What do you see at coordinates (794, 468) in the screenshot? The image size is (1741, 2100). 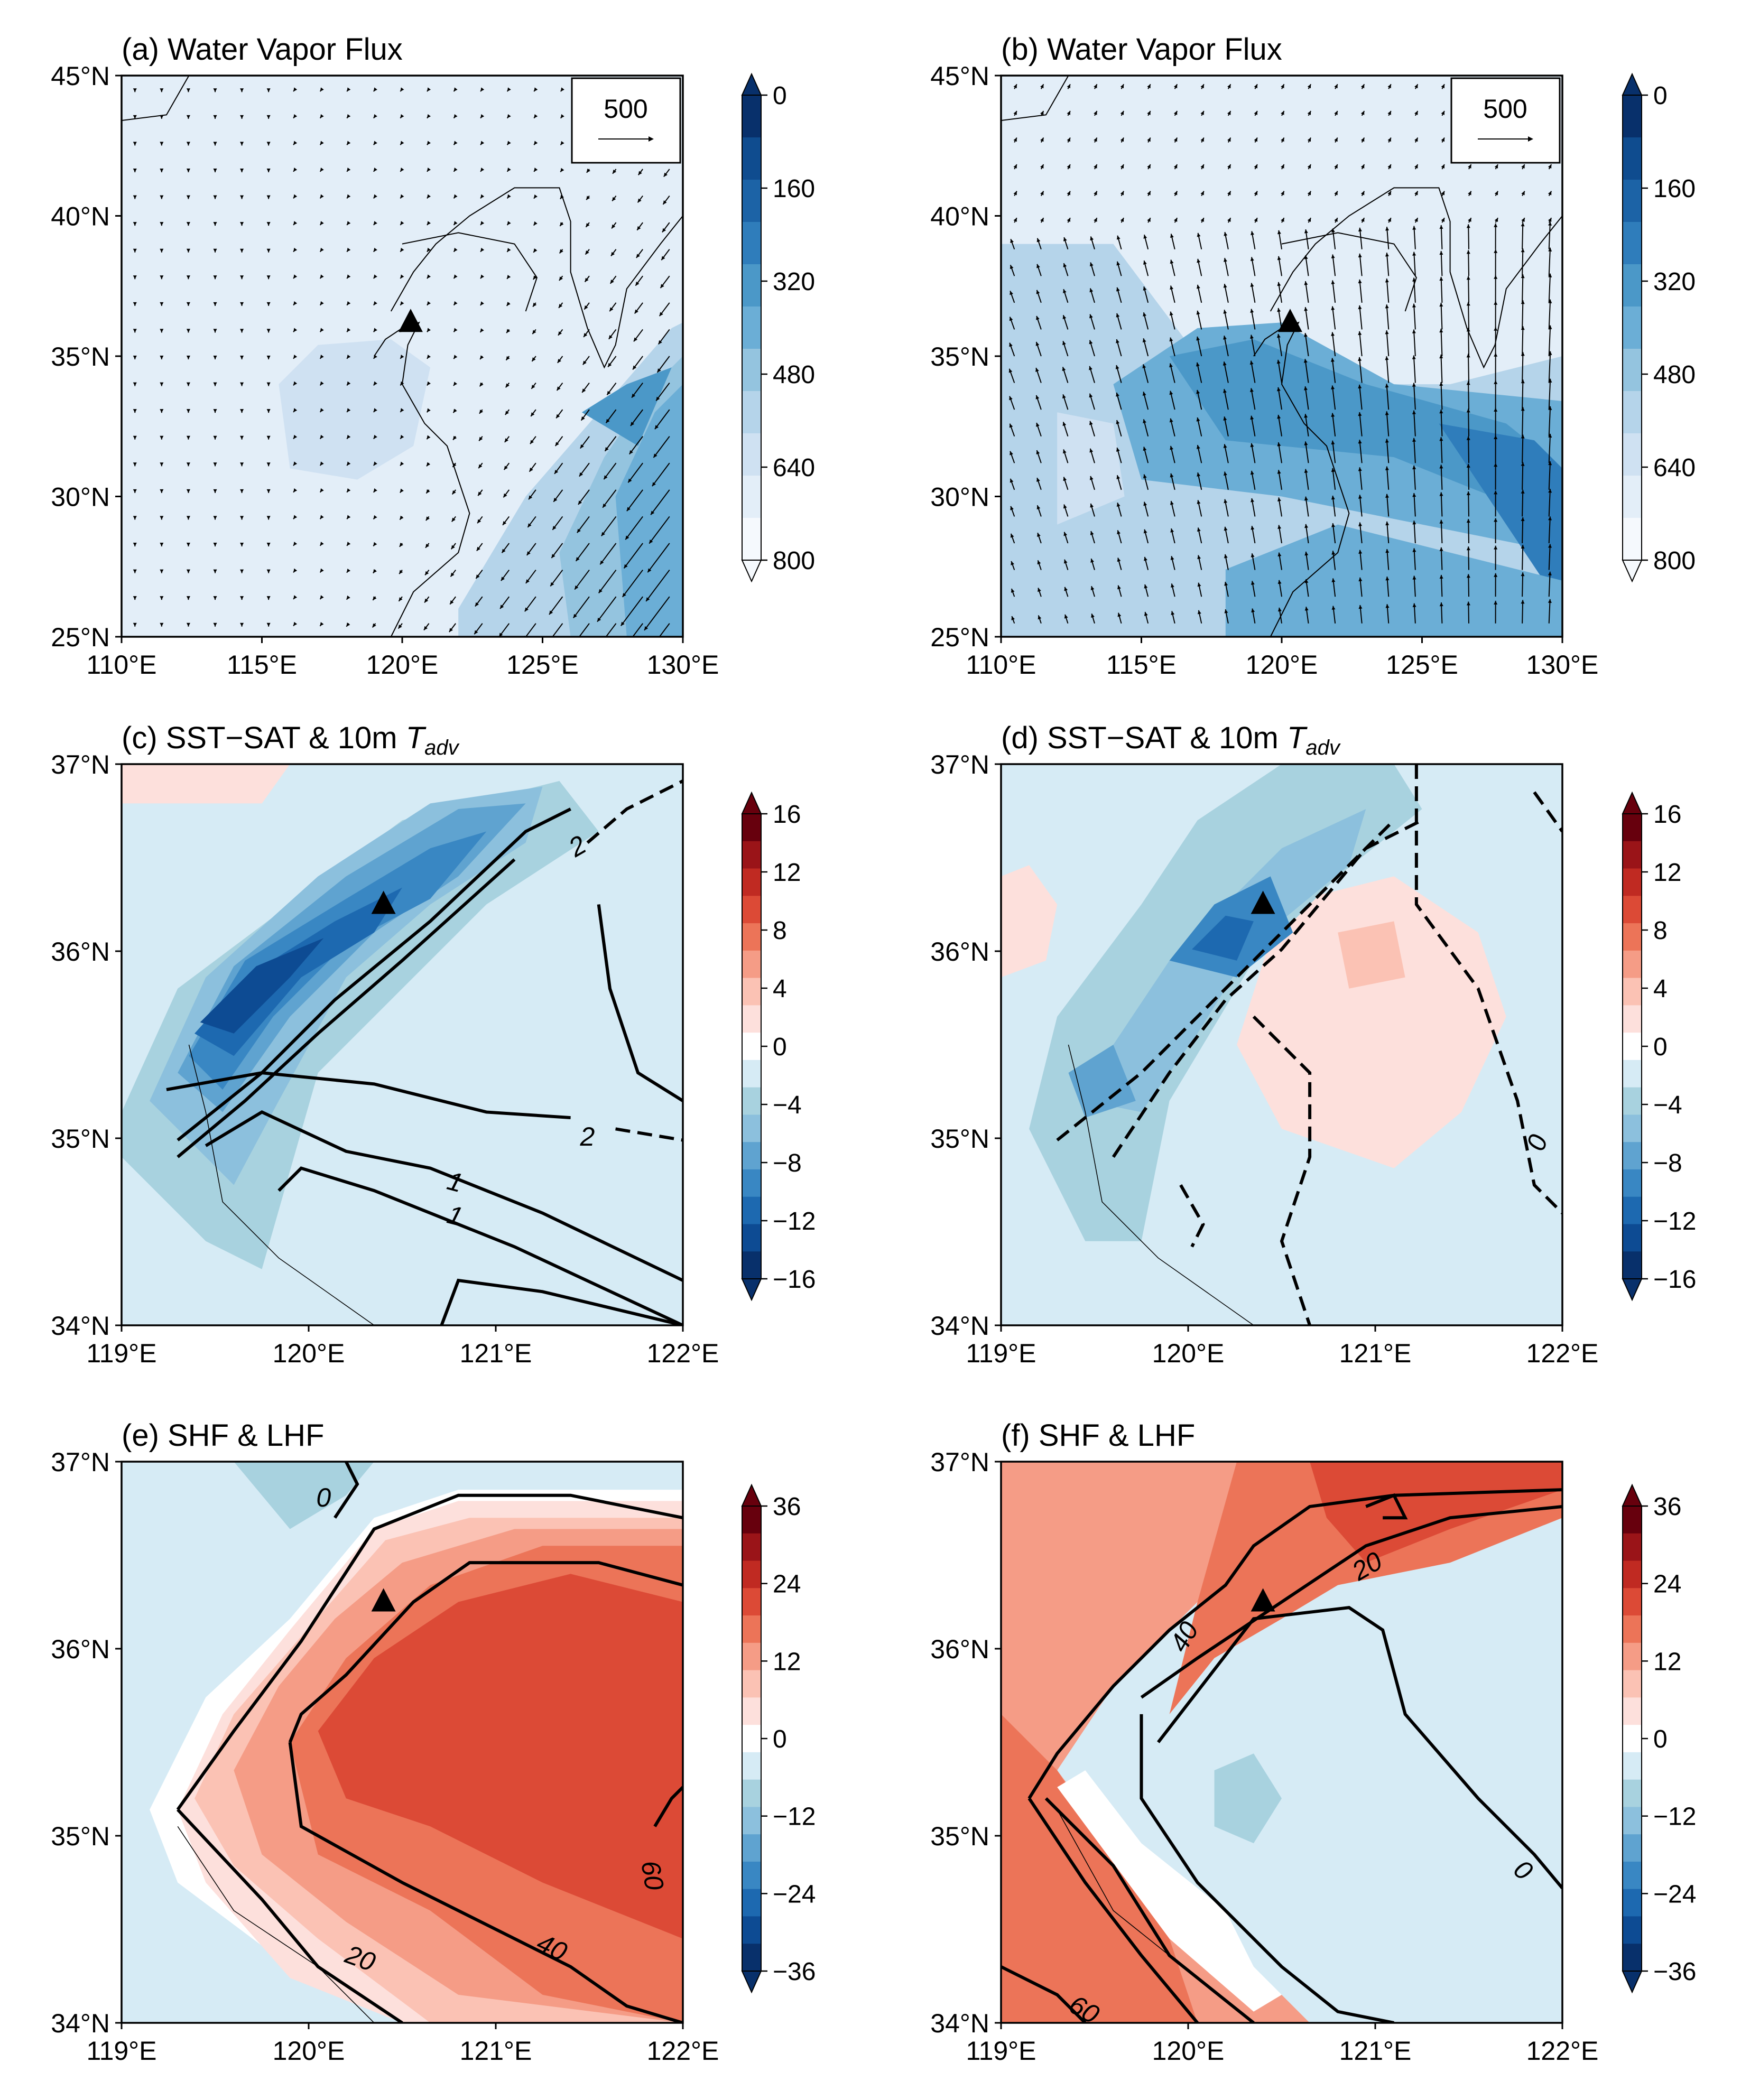 I see `colorbar-tick-label: 640` at bounding box center [794, 468].